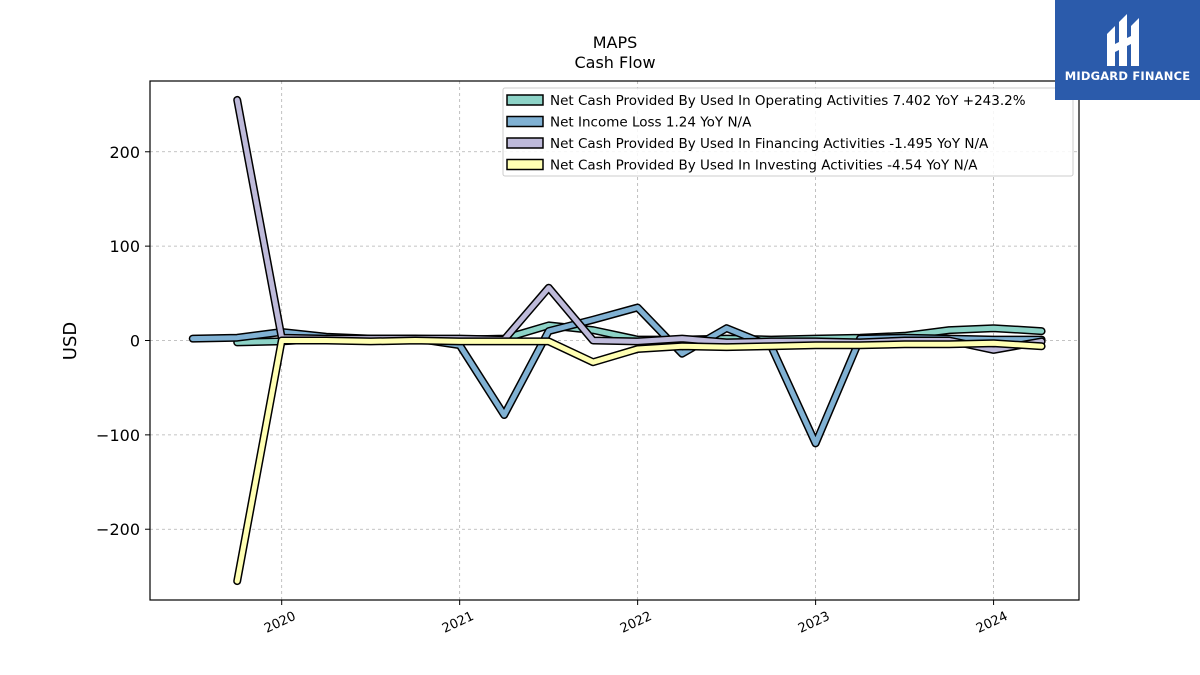 This screenshot has height=675, width=1200. What do you see at coordinates (1123, 40) in the screenshot?
I see `brand-logo-icon` at bounding box center [1123, 40].